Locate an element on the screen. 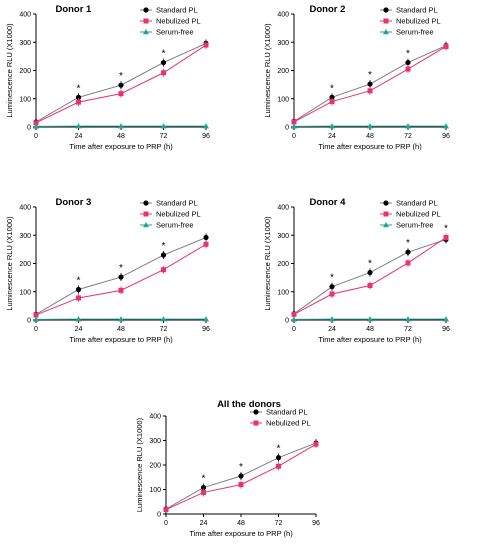 This screenshot has width=478, height=550. chart-title: Donor 2 is located at coordinates (327, 9).